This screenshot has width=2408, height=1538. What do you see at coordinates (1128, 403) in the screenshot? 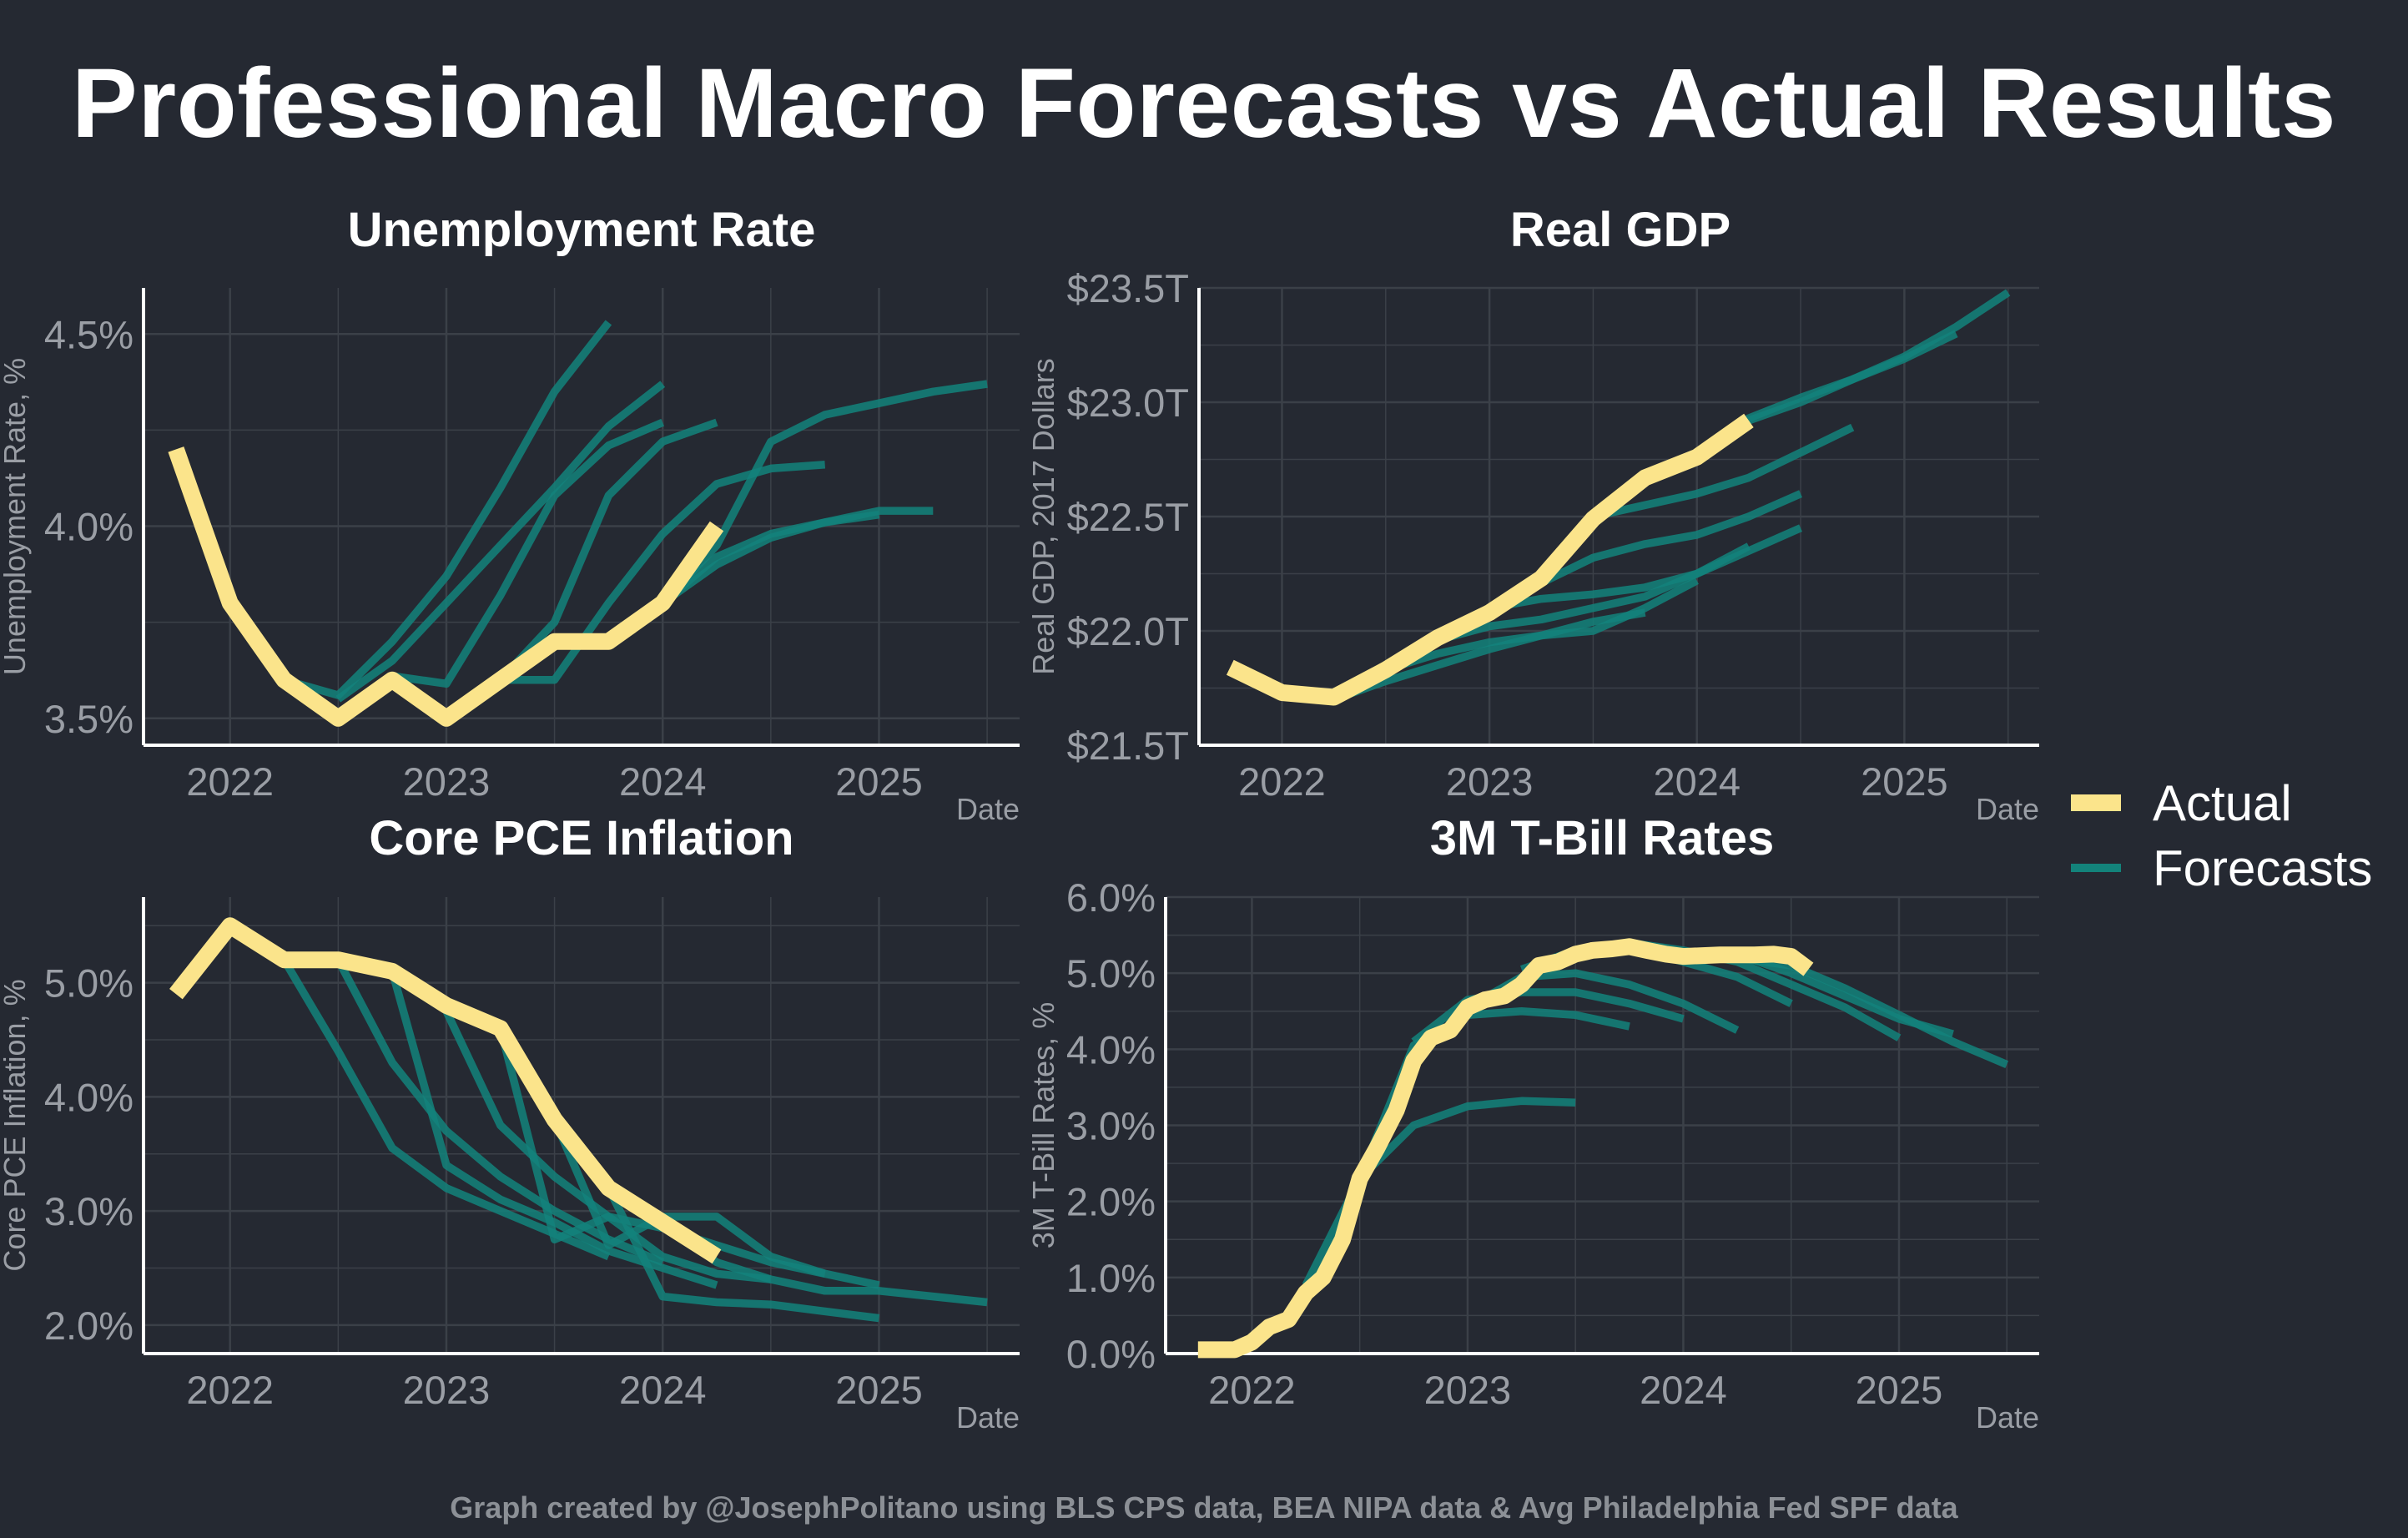
I see `panel-2-y-tick-label: $23.0T` at bounding box center [1128, 403].